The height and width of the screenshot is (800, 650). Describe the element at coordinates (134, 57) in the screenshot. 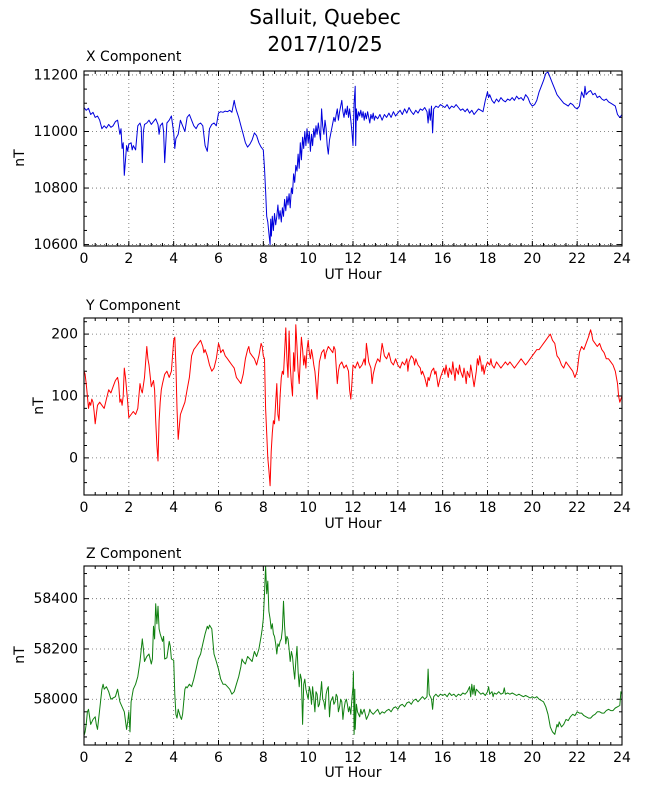

I see `chart-title-x-component: X Component` at that location.